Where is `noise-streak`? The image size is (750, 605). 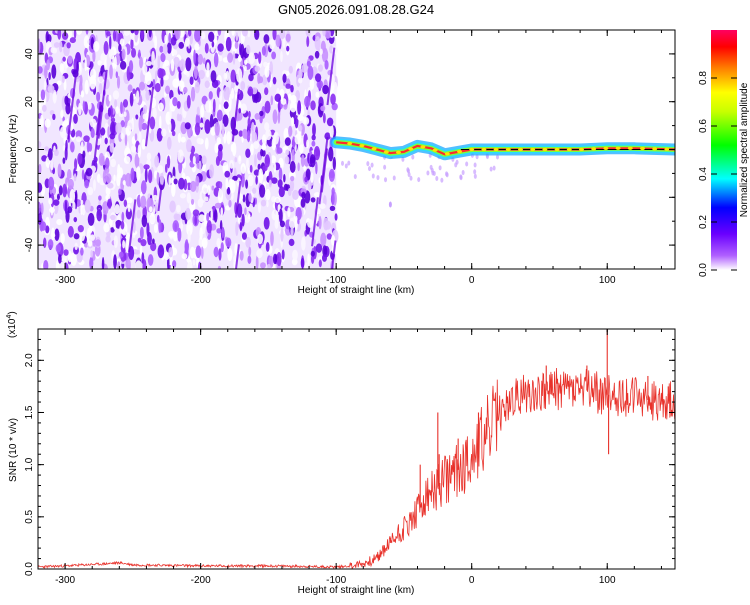
noise-streak is located at coordinates (238, 199).